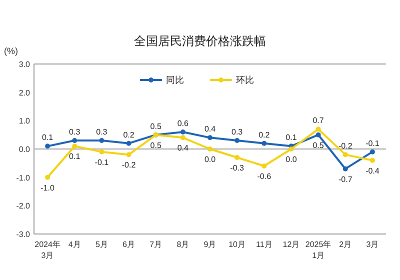 The width and height of the screenshot is (400, 280). What do you see at coordinates (345, 244) in the screenshot?
I see `x-tick-label: 2月` at bounding box center [345, 244].